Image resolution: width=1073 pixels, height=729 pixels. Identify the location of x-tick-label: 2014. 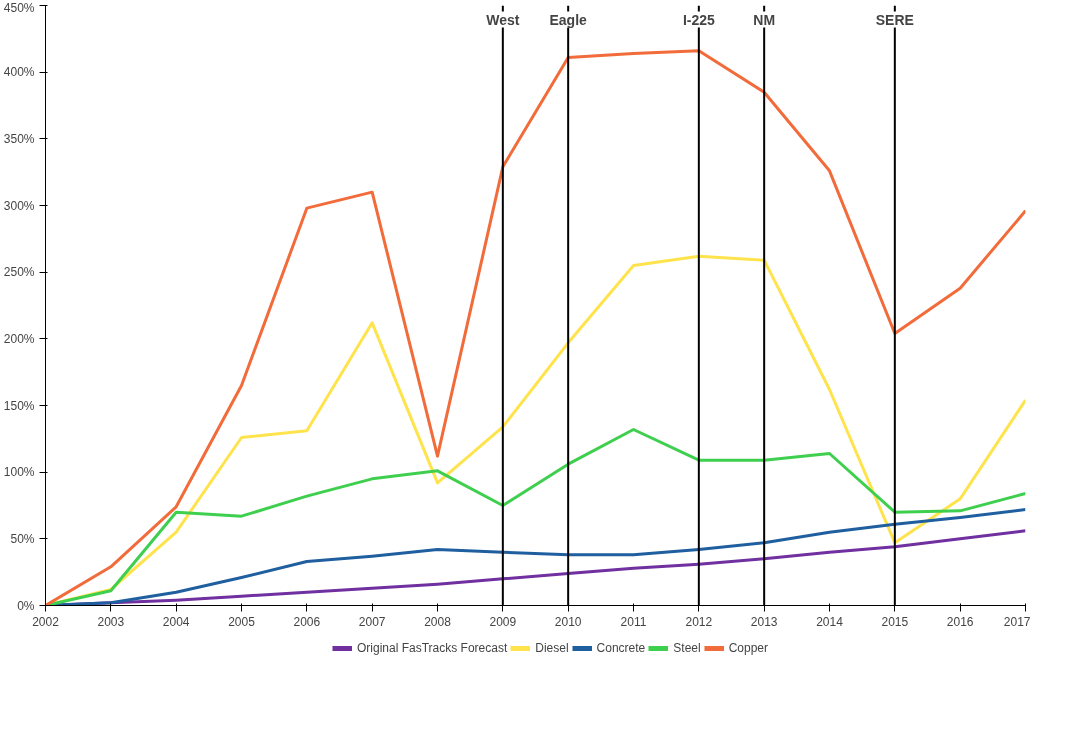
(830, 621).